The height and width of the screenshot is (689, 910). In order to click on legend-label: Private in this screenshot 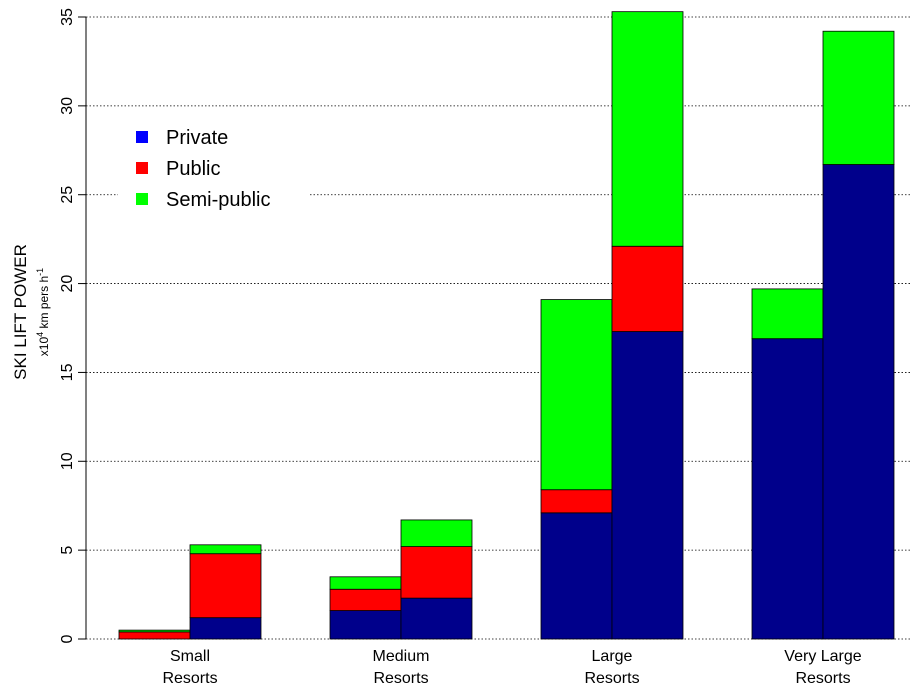, I will do `click(197, 138)`.